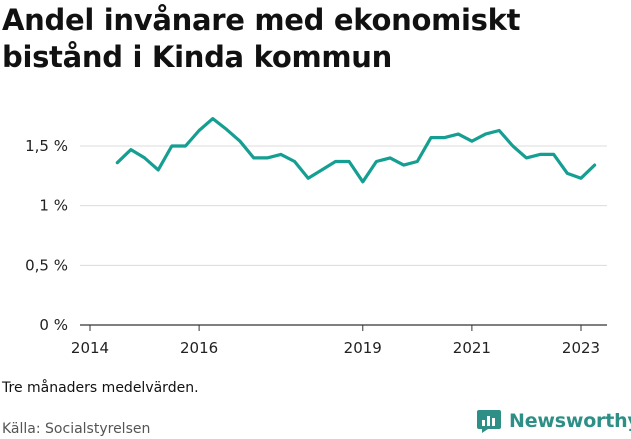 The image size is (631, 439). I want to click on x-tick-label: 2023, so click(581, 348).